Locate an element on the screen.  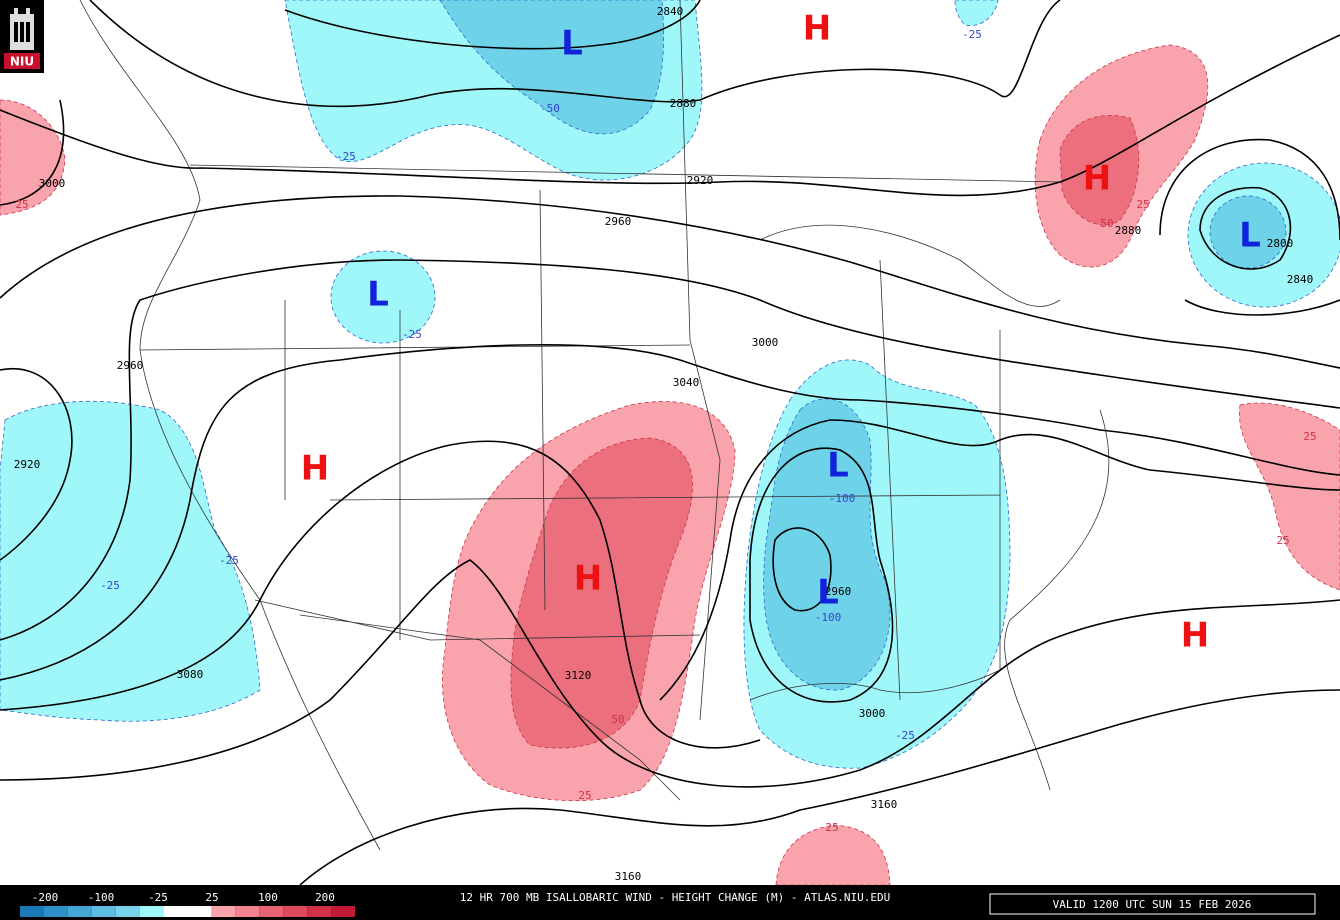
colorbar-label: -100 is located at coordinates (101, 897).